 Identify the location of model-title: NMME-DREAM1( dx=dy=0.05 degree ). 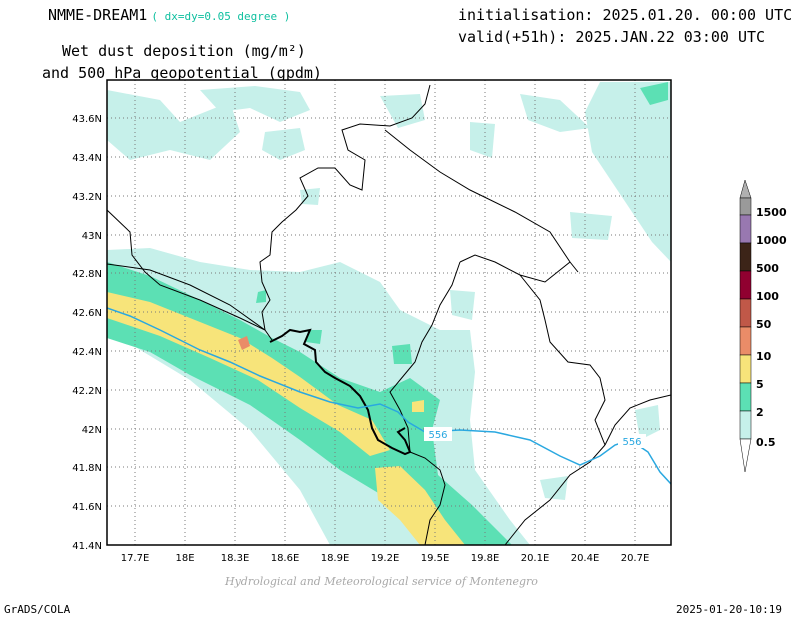
(169, 15).